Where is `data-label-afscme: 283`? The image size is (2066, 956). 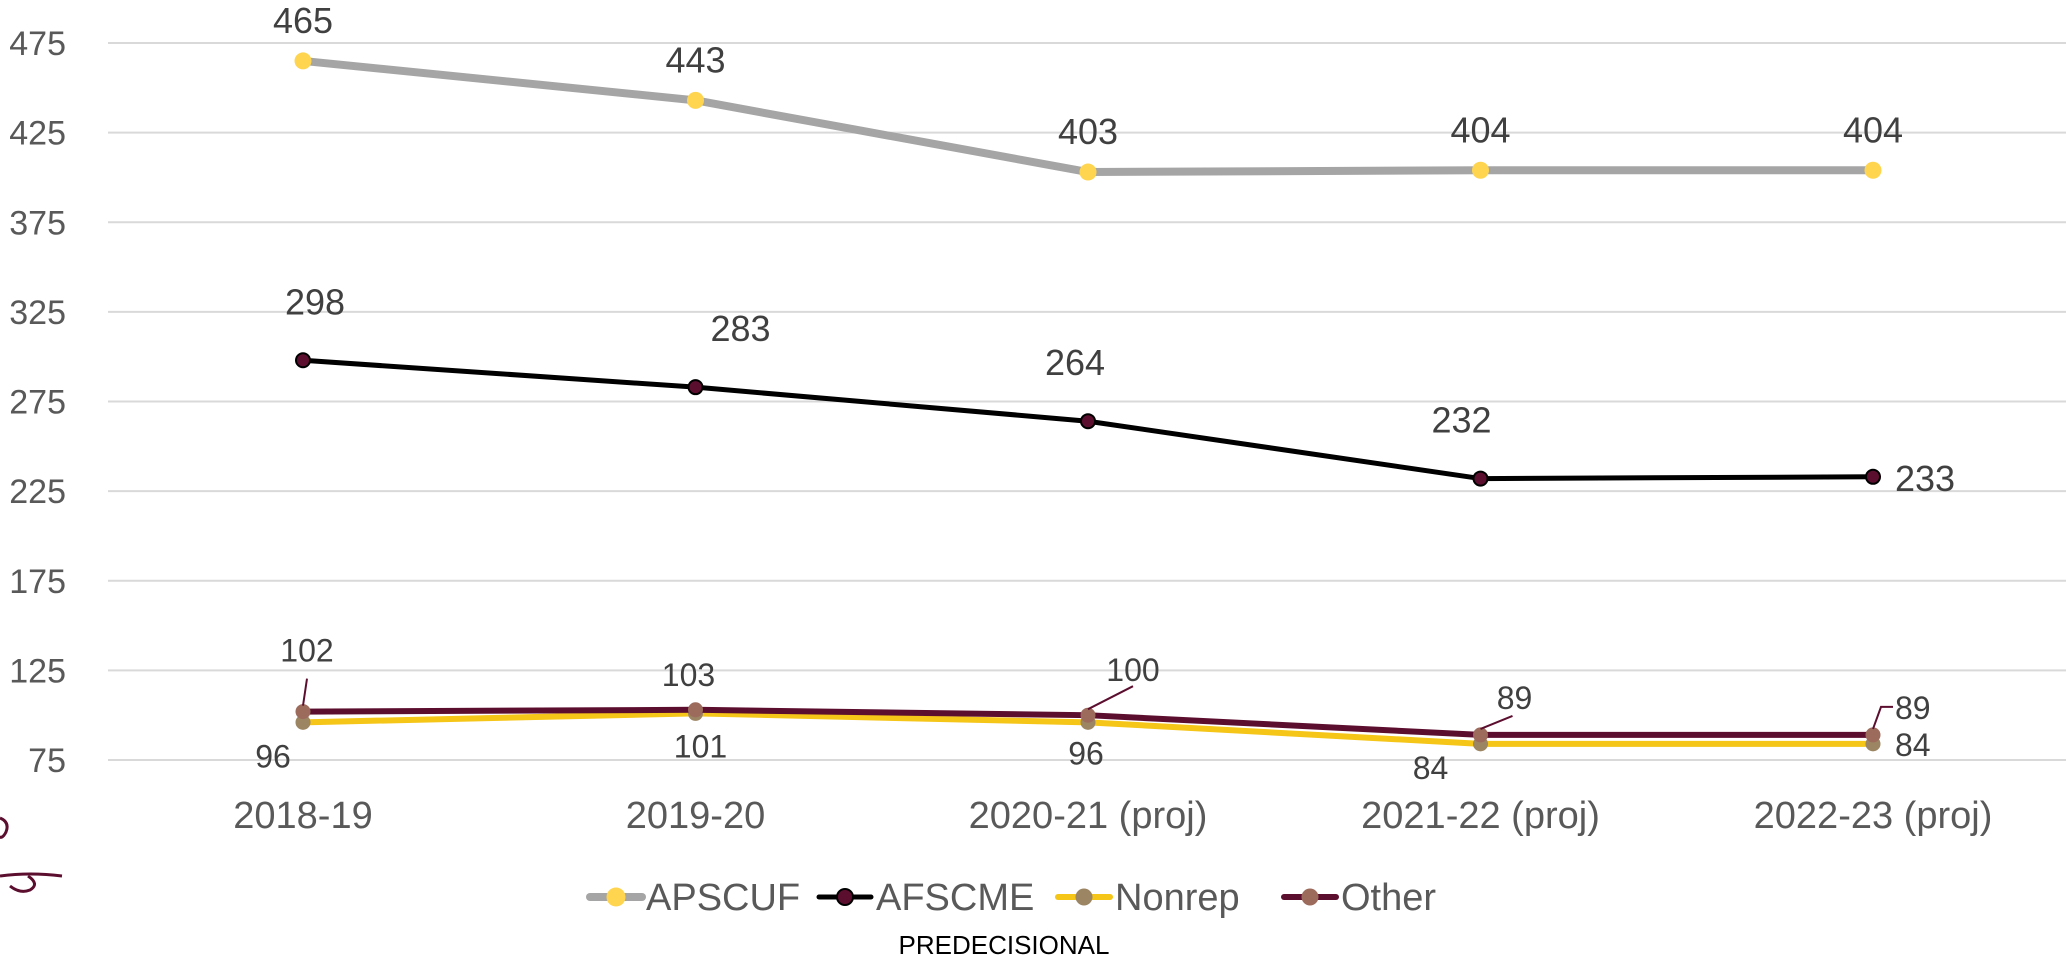 data-label-afscme: 283 is located at coordinates (740, 328).